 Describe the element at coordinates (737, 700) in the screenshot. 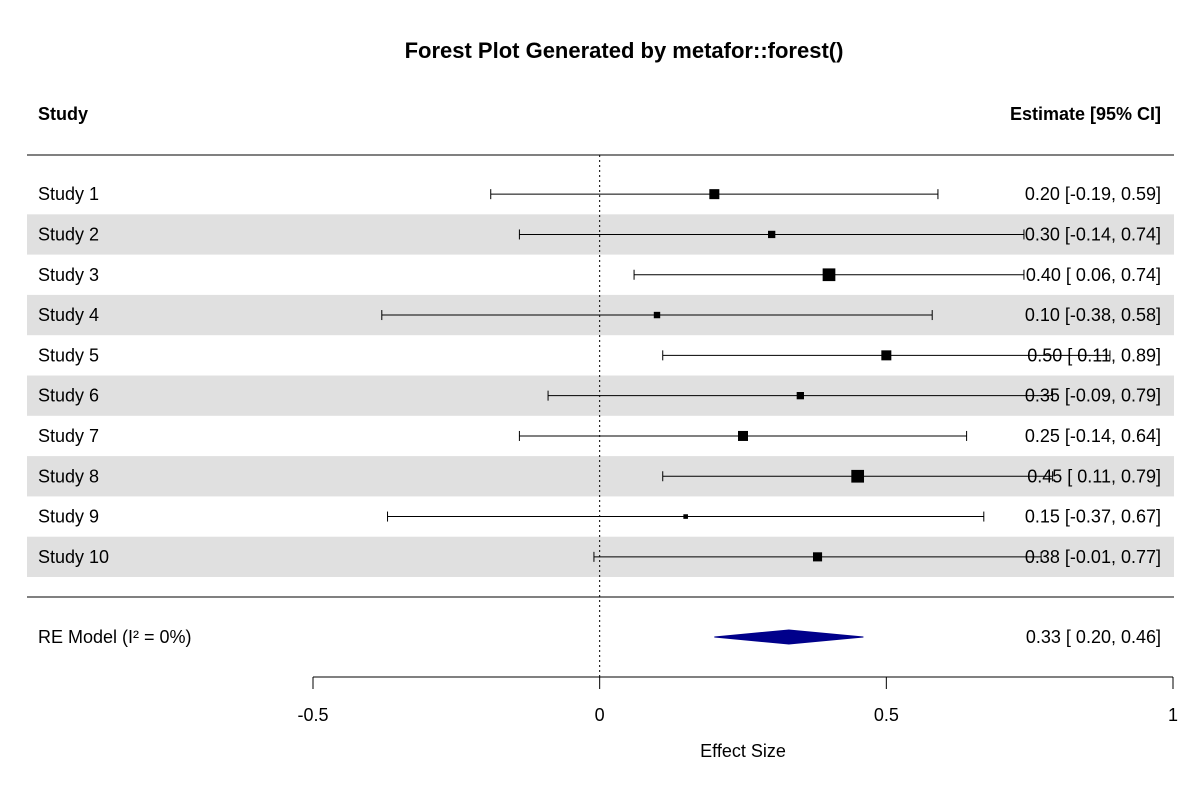

I see `x-axis: -0.5 0 0.5 1` at that location.